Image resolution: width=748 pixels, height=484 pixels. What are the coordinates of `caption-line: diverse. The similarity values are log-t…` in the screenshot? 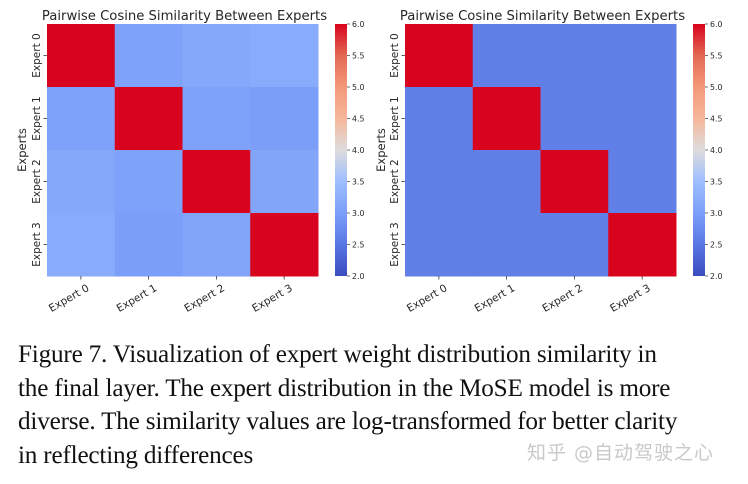 It's located at (348, 421).